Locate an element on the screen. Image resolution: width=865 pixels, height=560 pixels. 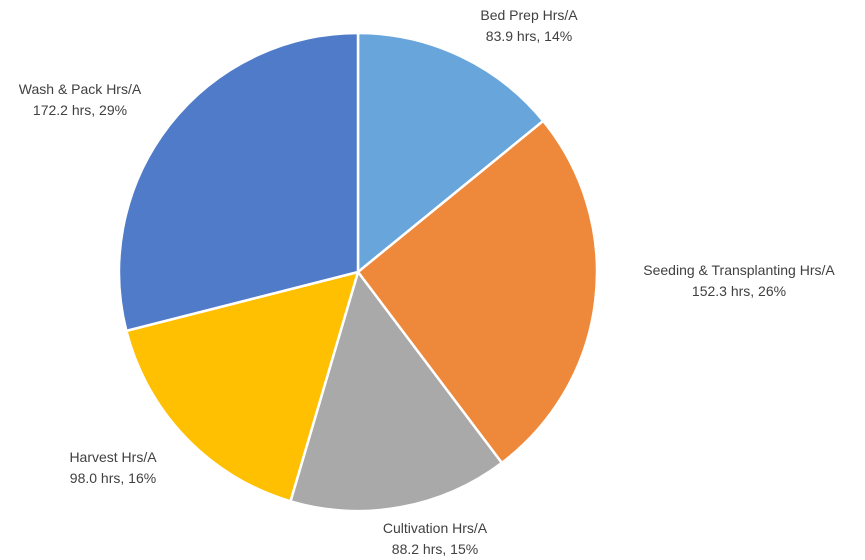
label-harvest-name: Harvest Hrs/A is located at coordinates (113, 457).